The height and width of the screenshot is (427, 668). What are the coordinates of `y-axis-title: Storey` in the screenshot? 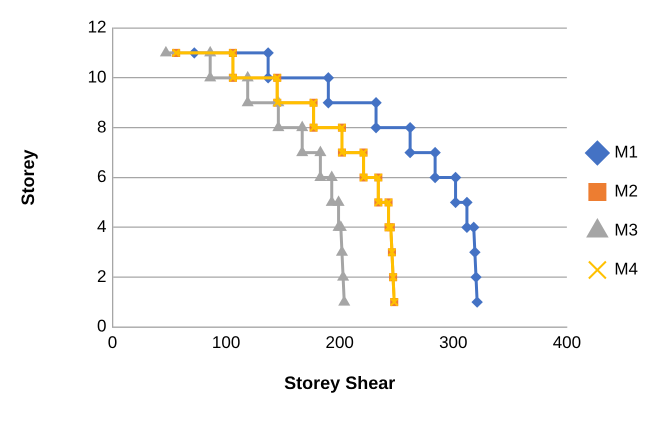 It's located at (28, 177).